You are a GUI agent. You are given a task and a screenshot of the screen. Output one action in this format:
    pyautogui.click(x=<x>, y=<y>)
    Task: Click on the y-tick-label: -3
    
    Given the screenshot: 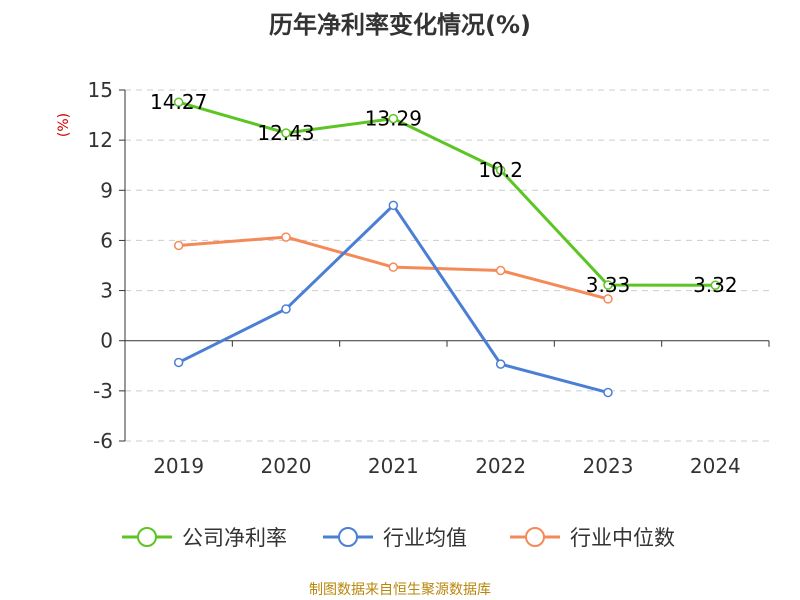 What is the action you would take?
    pyautogui.click(x=103, y=391)
    